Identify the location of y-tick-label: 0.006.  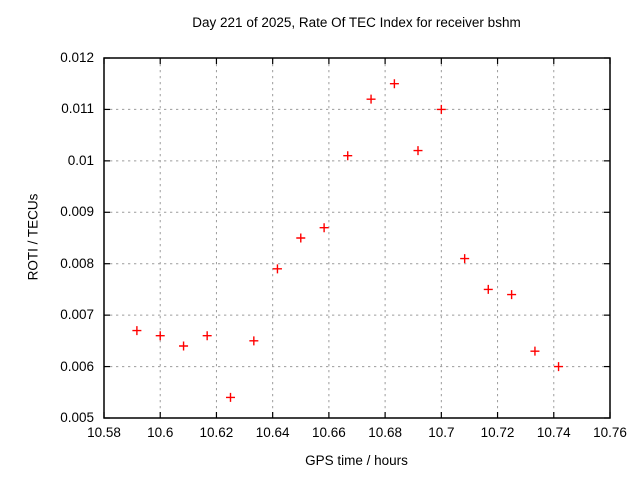
(77, 366).